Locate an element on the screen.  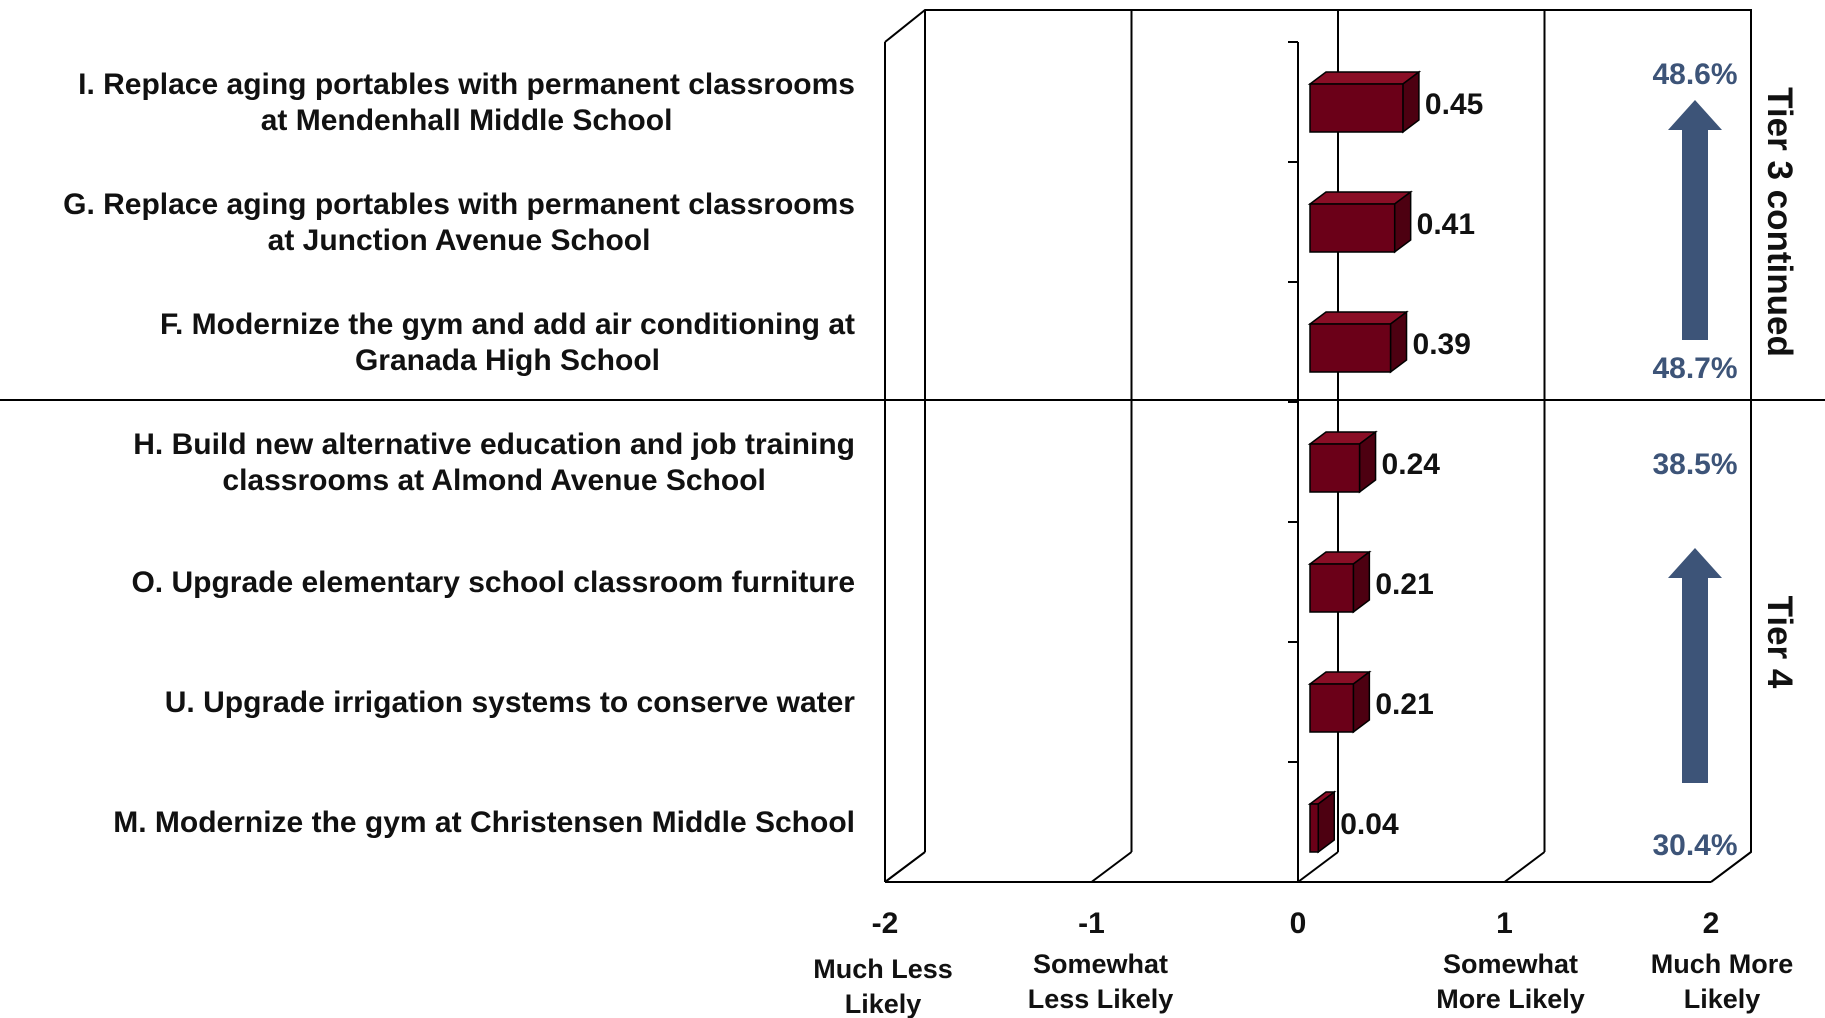
tier-label: Tier 3 continued is located at coordinates (1779, 222).